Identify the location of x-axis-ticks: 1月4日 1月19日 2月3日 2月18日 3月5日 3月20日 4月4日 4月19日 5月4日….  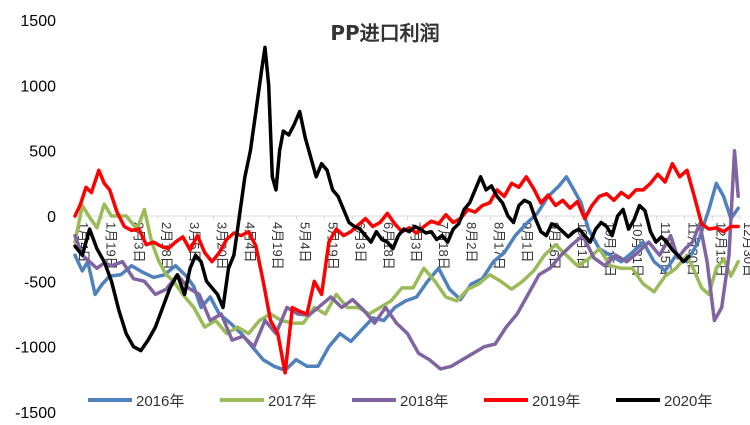
(412, 246).